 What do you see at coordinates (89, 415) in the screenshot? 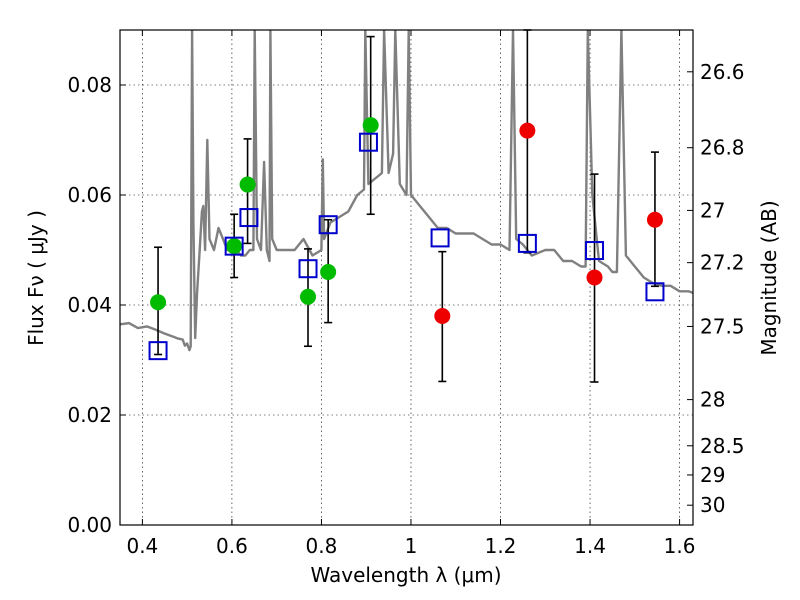
I see `y-tick-label: 0.02` at bounding box center [89, 415].